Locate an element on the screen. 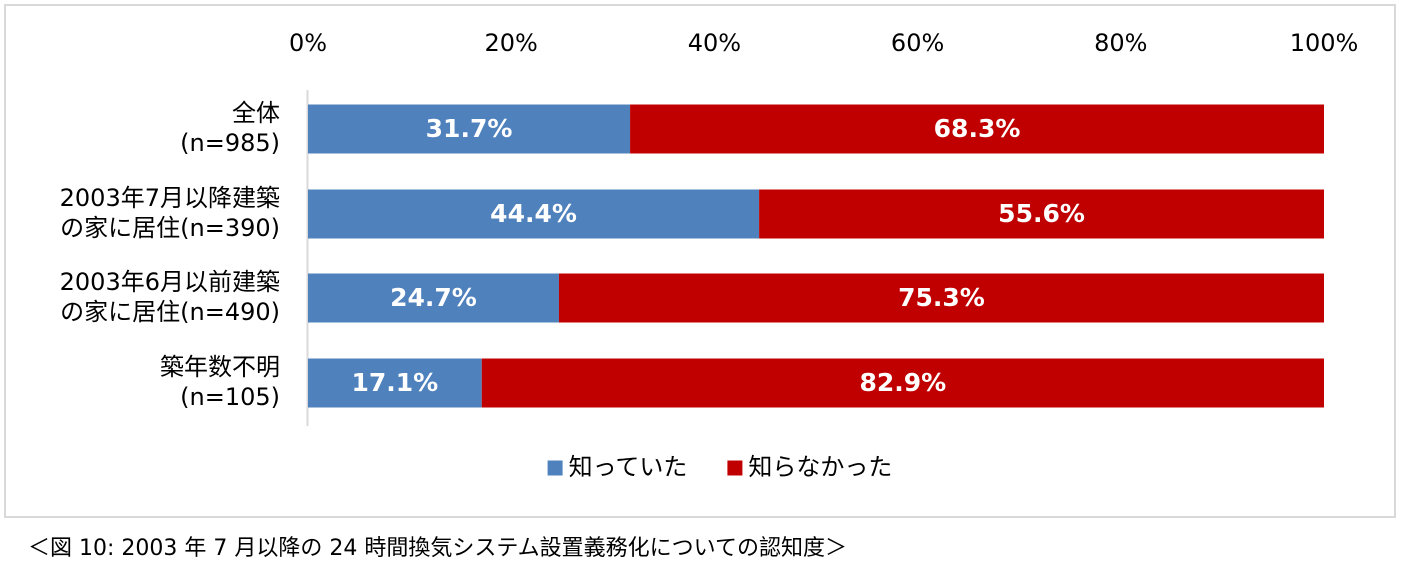 The image size is (1401, 566). category-label: (n=985) is located at coordinates (230, 143).